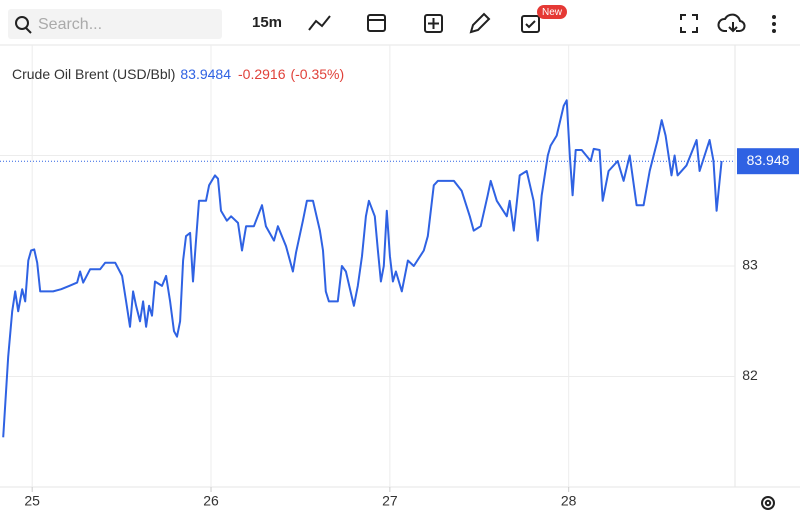 The width and height of the screenshot is (800, 518). I want to click on y-tick-label: 82, so click(750, 375).